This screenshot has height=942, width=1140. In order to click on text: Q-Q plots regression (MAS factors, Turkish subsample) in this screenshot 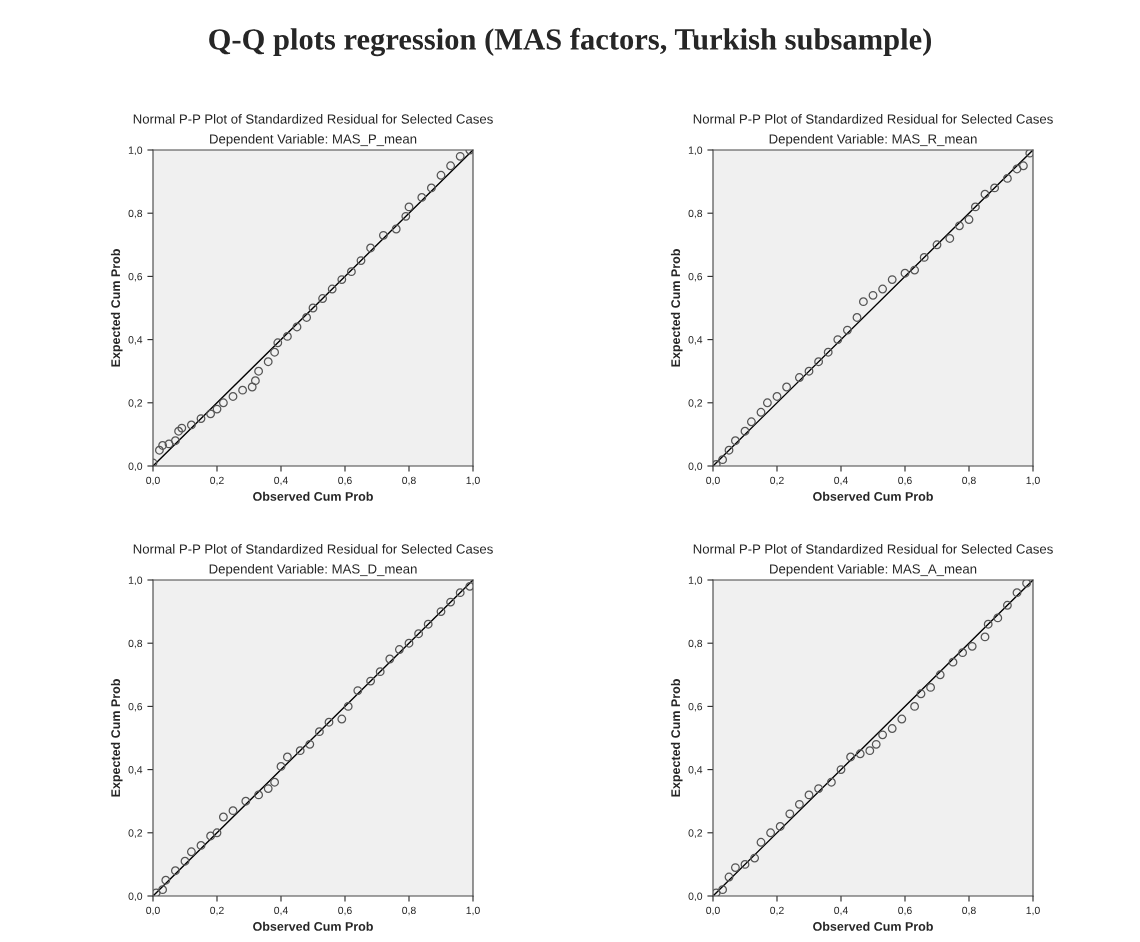, I will do `click(570, 42)`.